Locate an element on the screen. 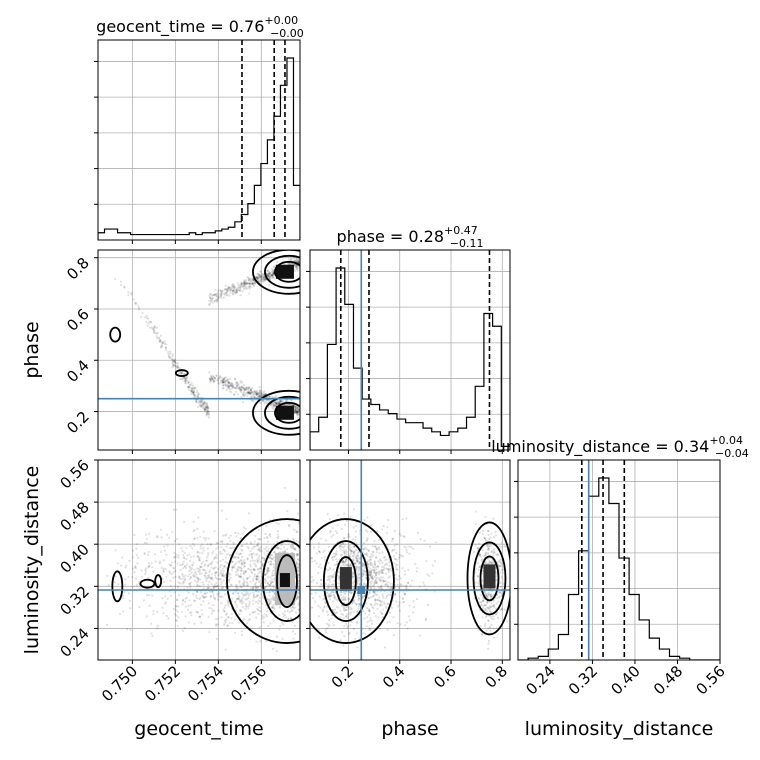 Image resolution: width=760 pixels, height=760 pixels. histogram-geocent_time is located at coordinates (199, 148).